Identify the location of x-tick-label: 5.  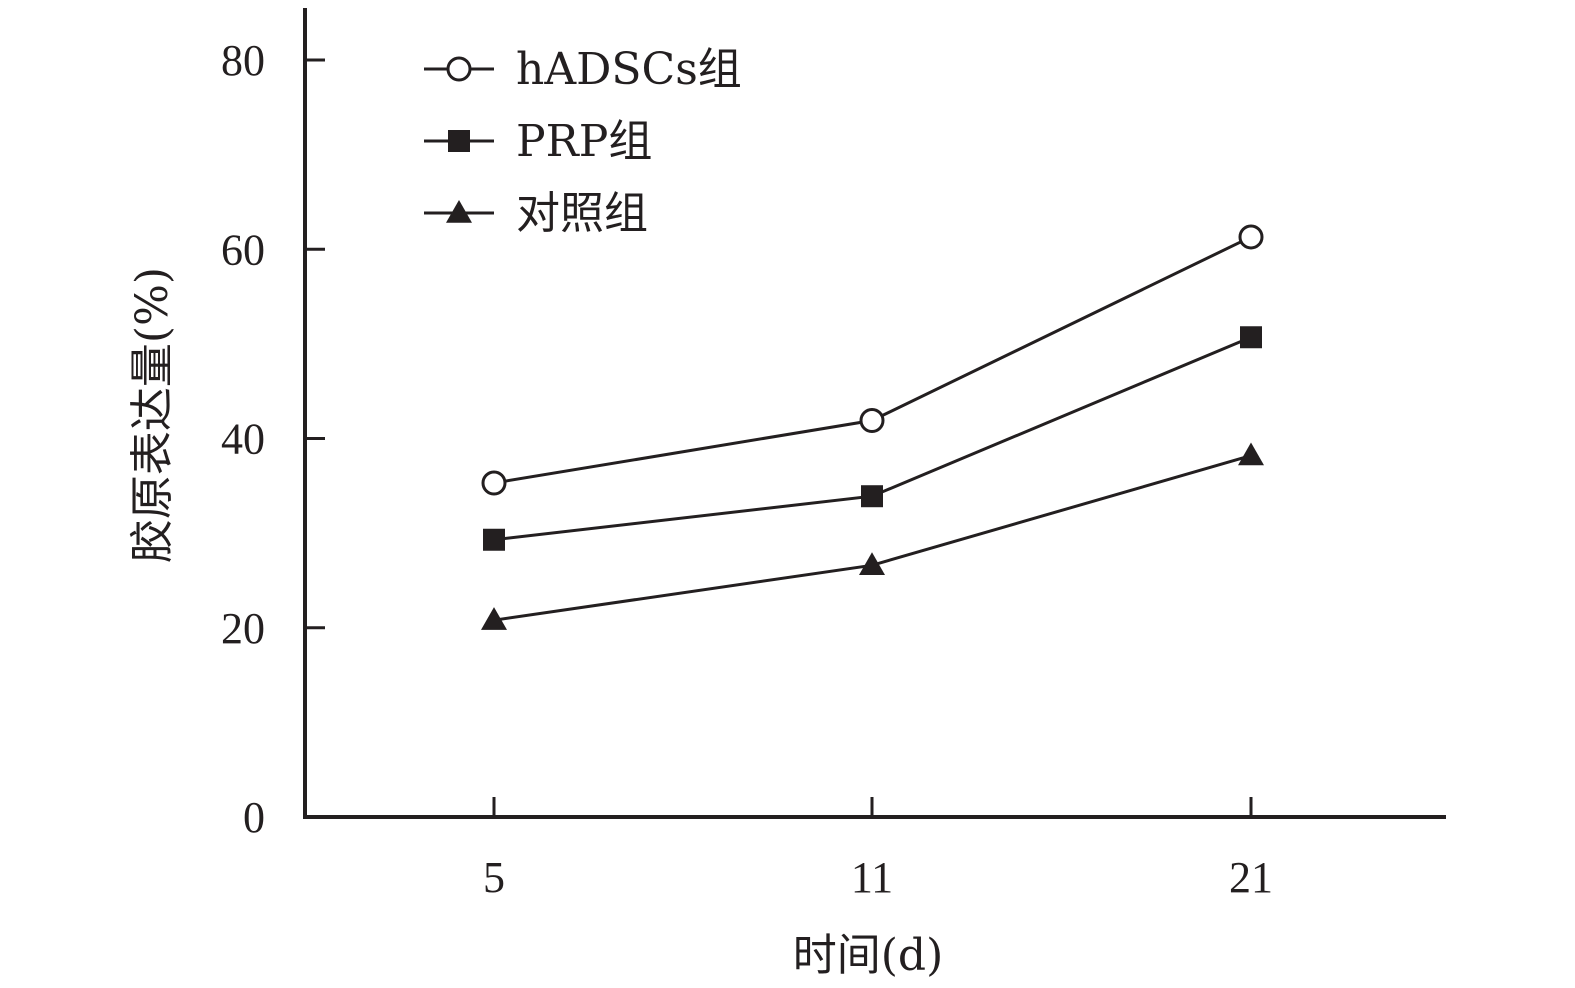
(494, 877).